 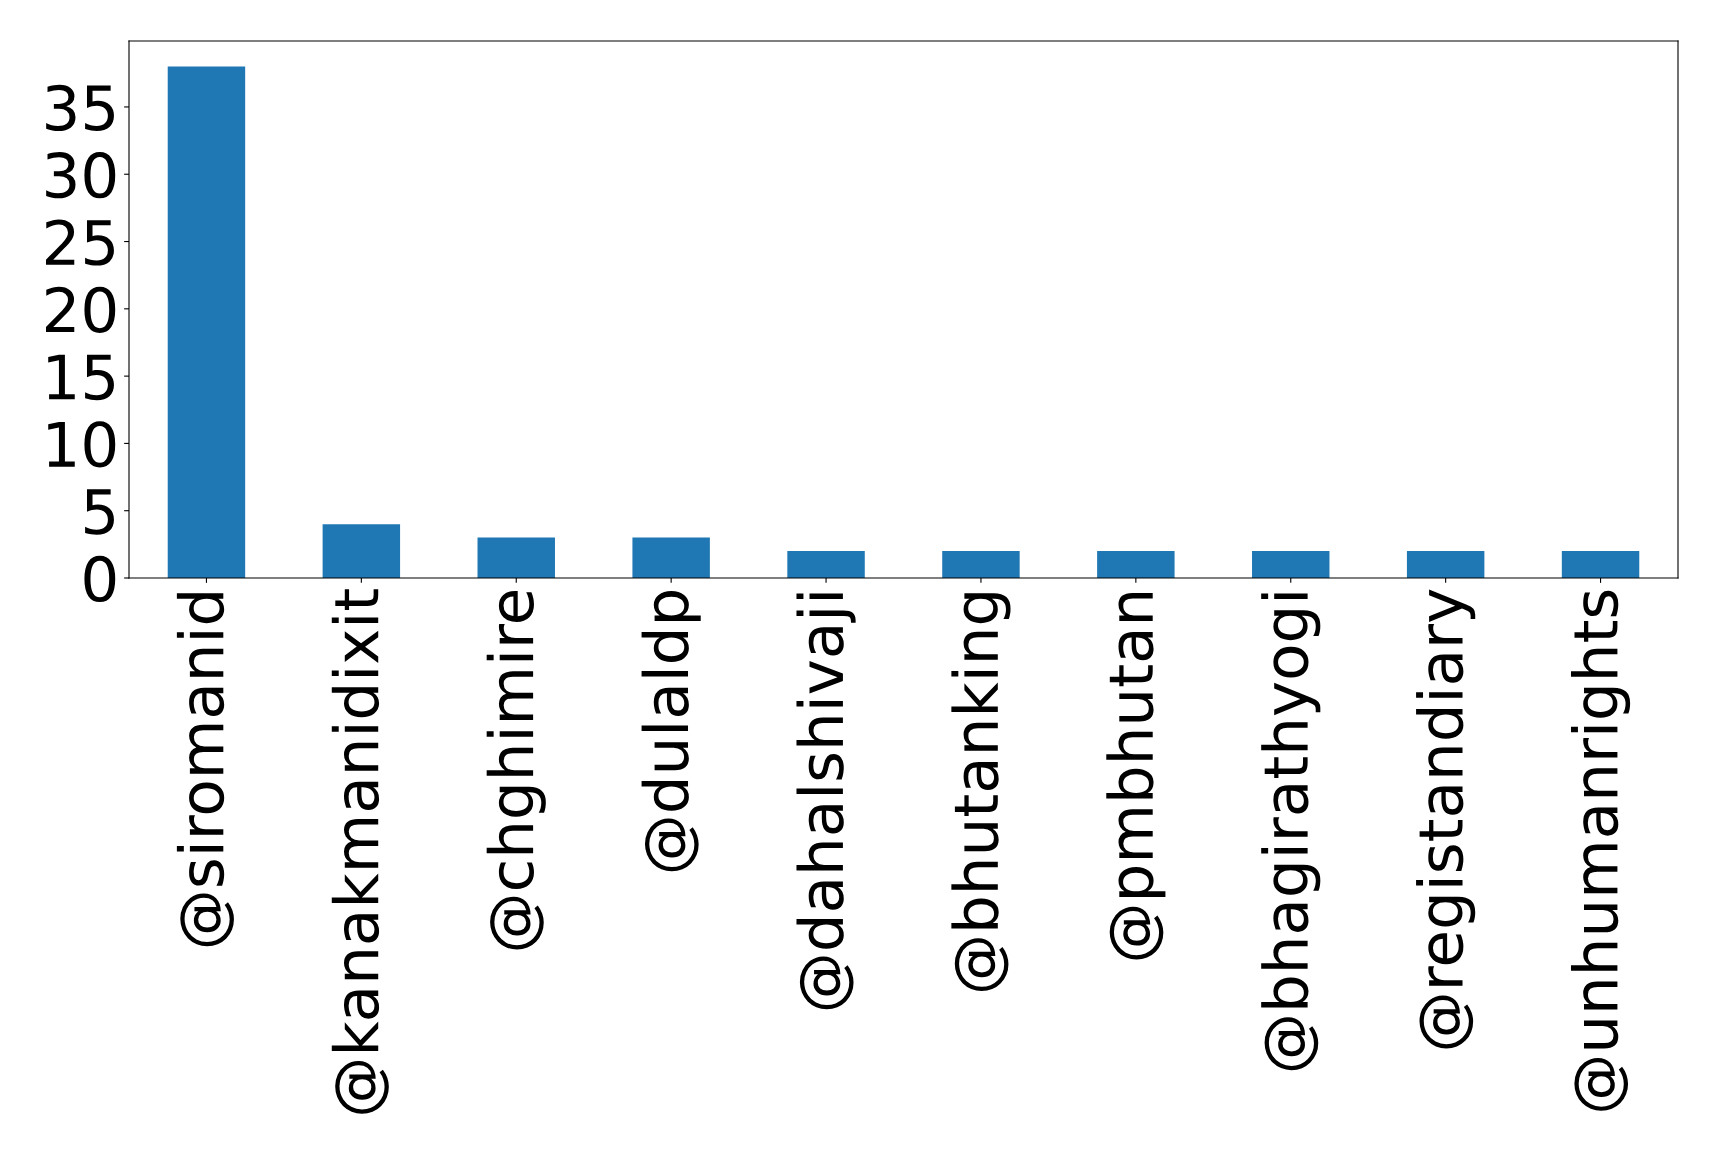 I want to click on y-tick-label: 0, so click(x=100, y=579).